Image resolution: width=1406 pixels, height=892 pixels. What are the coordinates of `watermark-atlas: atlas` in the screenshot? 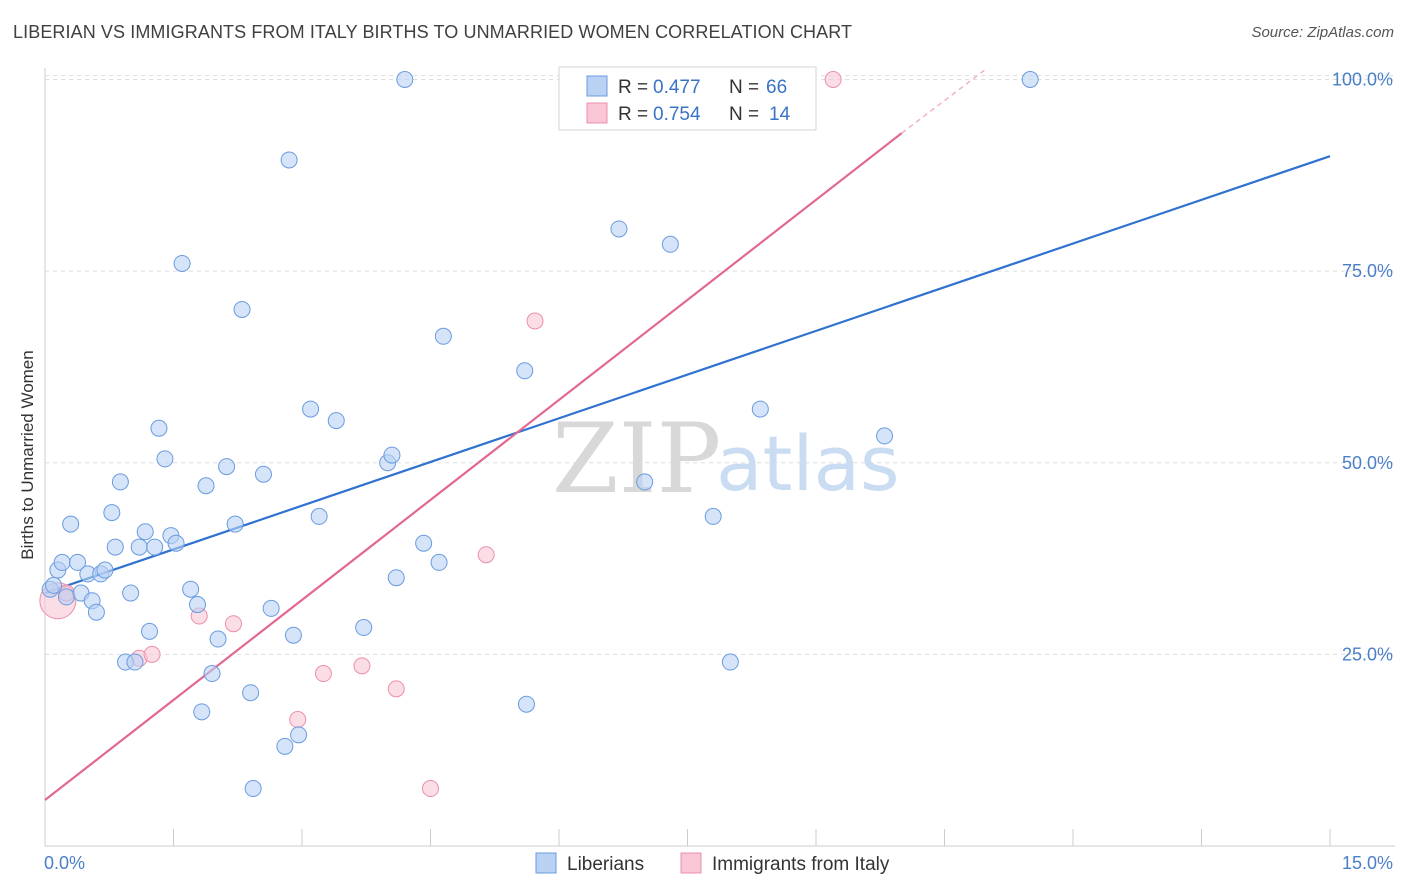 It's located at (808, 463).